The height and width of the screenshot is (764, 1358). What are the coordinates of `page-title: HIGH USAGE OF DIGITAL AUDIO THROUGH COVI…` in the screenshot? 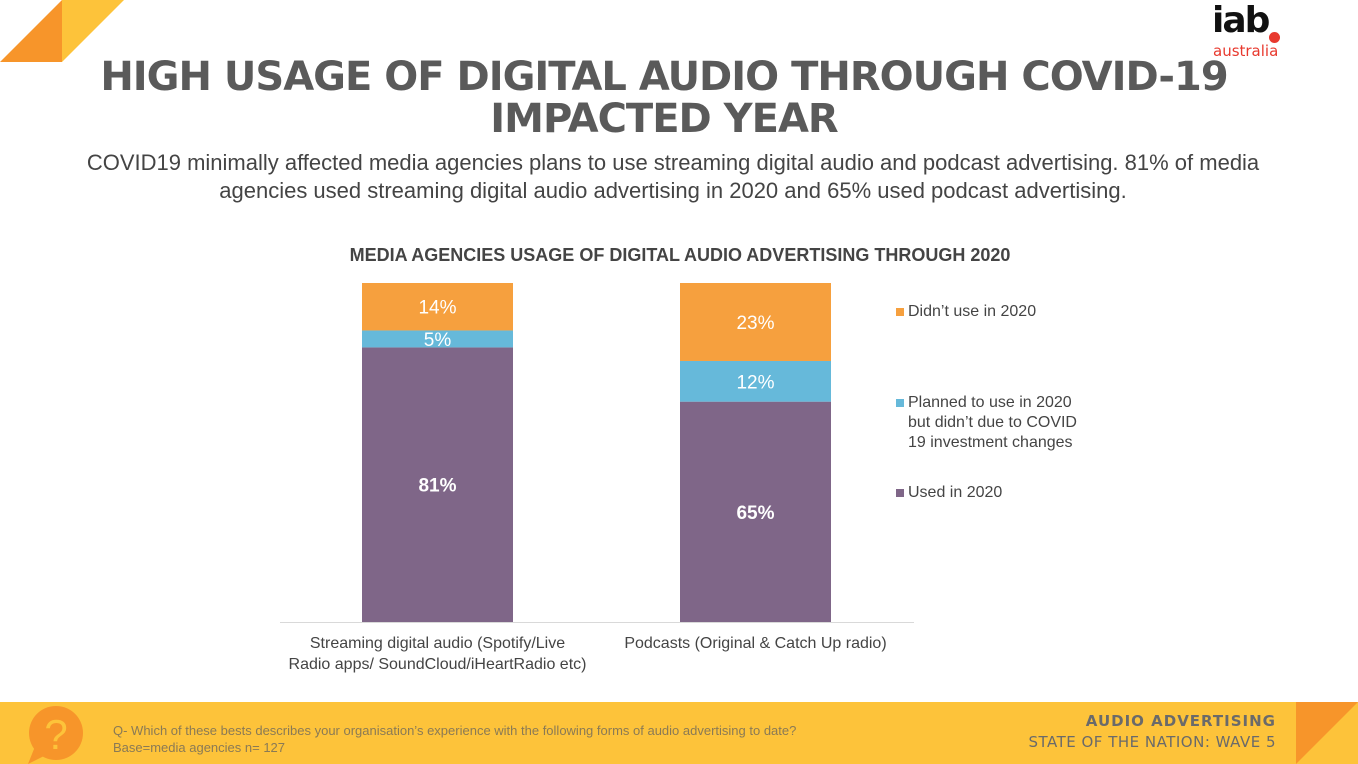 It's located at (664, 98).